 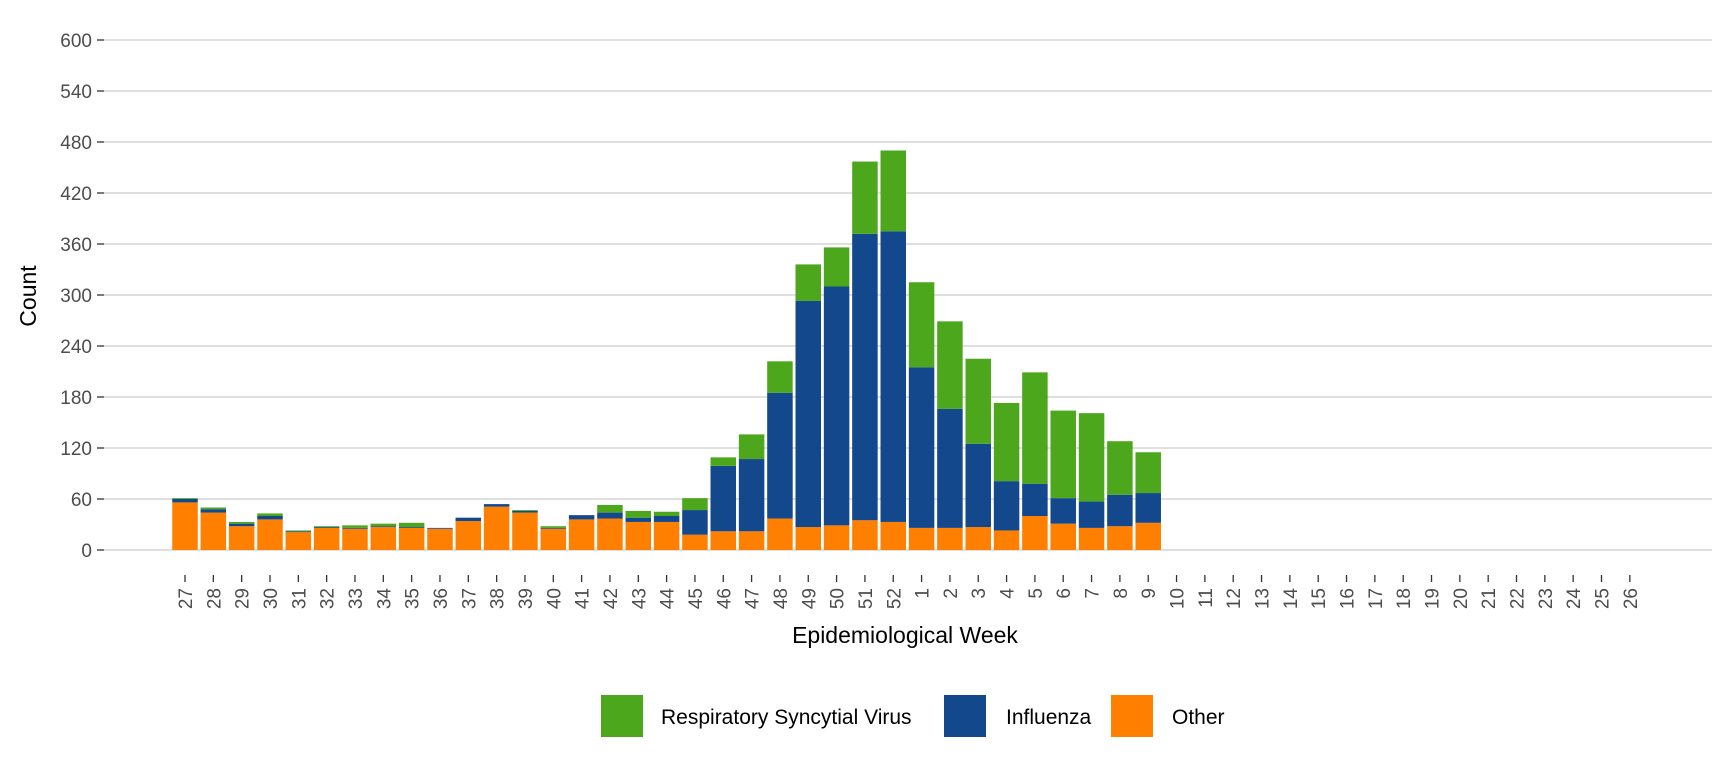 I want to click on bar-segment: Influenza — 45: 29, so click(x=695, y=522).